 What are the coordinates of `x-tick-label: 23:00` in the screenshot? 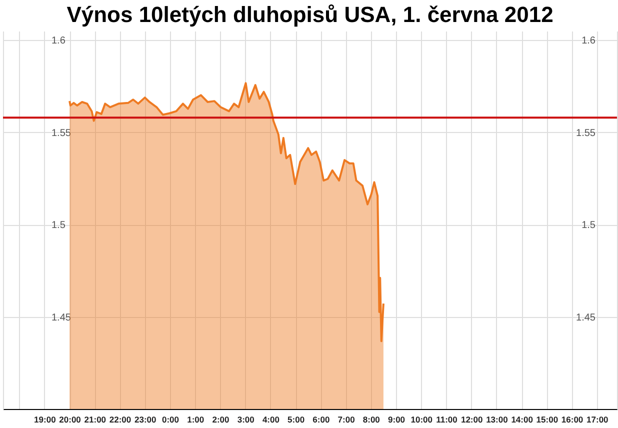 It's located at (145, 419).